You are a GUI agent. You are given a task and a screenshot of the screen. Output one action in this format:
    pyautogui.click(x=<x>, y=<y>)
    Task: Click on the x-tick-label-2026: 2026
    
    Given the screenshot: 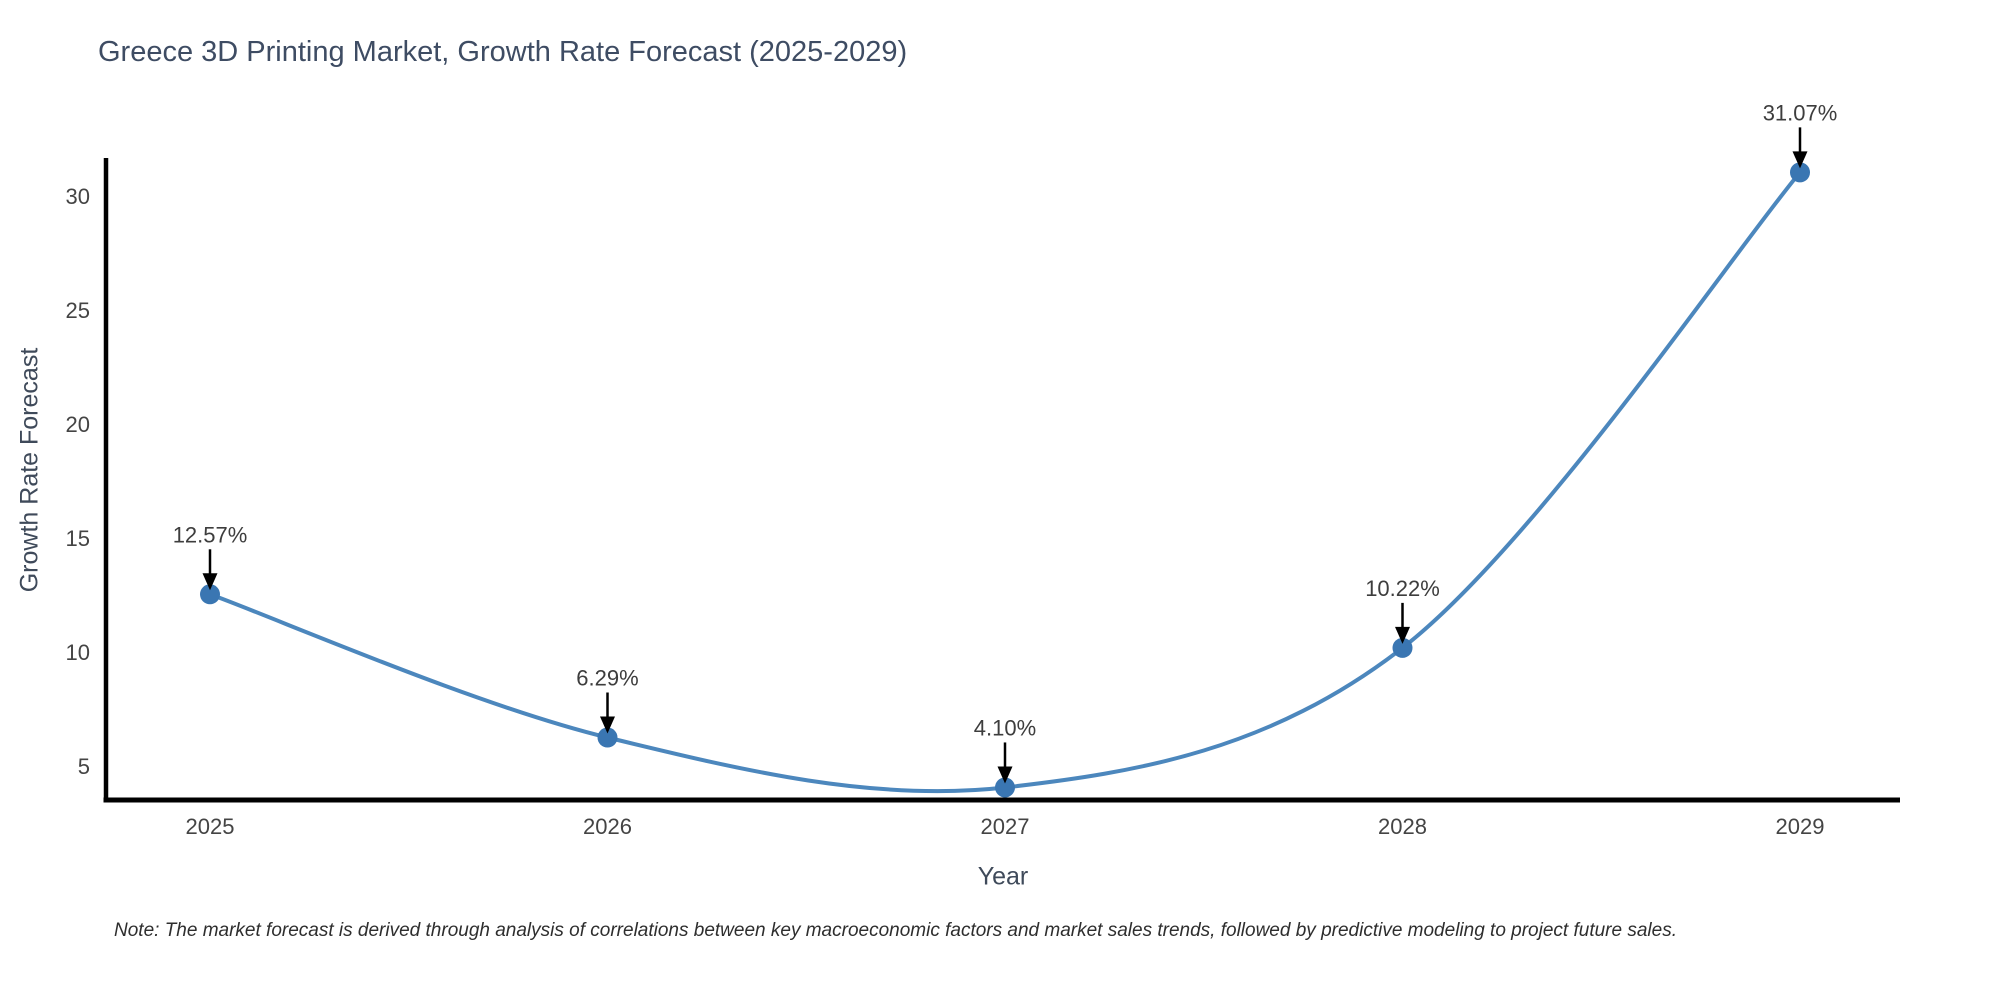 What is the action you would take?
    pyautogui.click(x=607, y=826)
    